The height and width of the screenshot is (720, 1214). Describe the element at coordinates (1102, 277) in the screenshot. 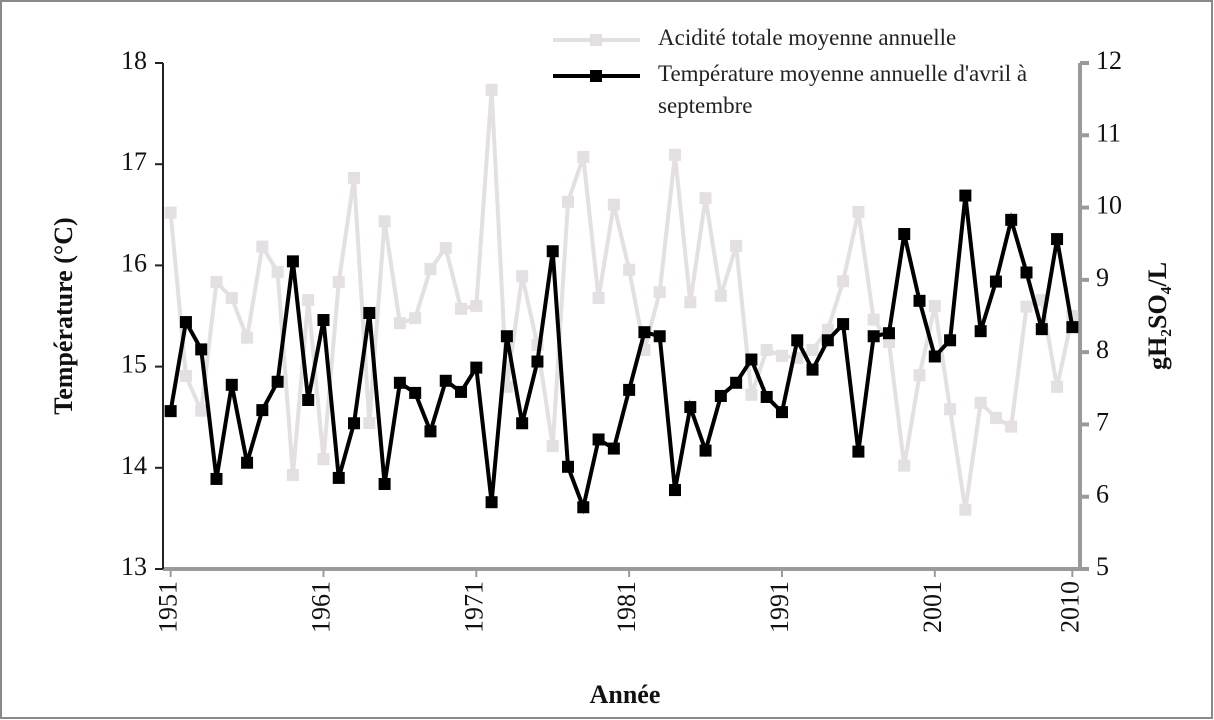

I see `y2-tick-label: 9` at that location.